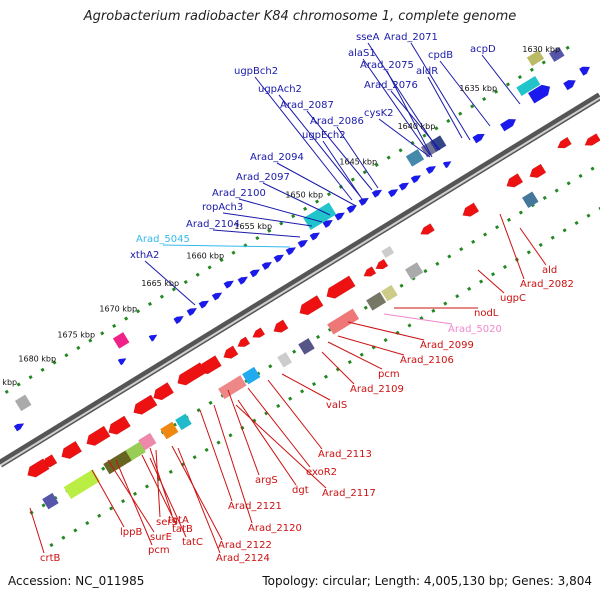  Describe the element at coordinates (222, 207) in the screenshot. I see `gene-label-top: ropAch3` at that location.